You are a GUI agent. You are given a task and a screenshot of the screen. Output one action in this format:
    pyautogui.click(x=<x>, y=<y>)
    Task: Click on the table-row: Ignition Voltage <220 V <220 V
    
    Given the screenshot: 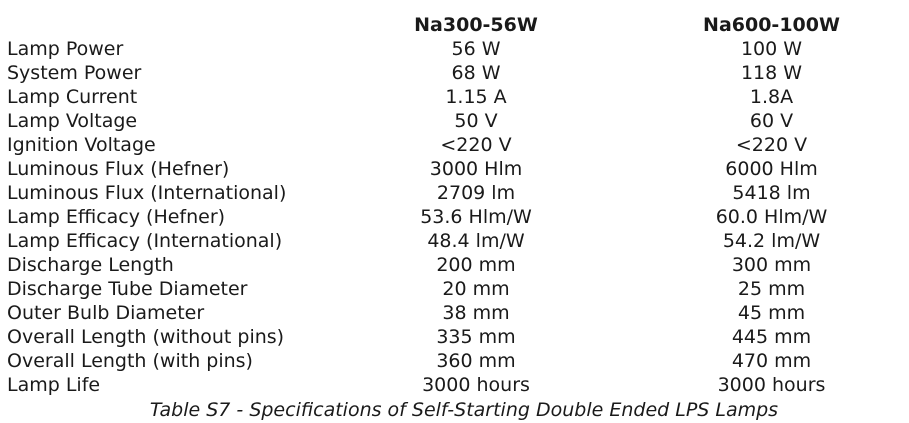 What is the action you would take?
    pyautogui.click(x=454, y=145)
    